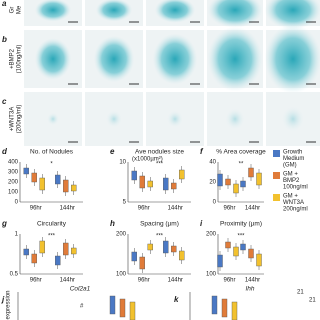  What do you see at coordinates (20, 119) in the screenshot?
I see `row-label: (200ng/ml)` at bounding box center [20, 119].